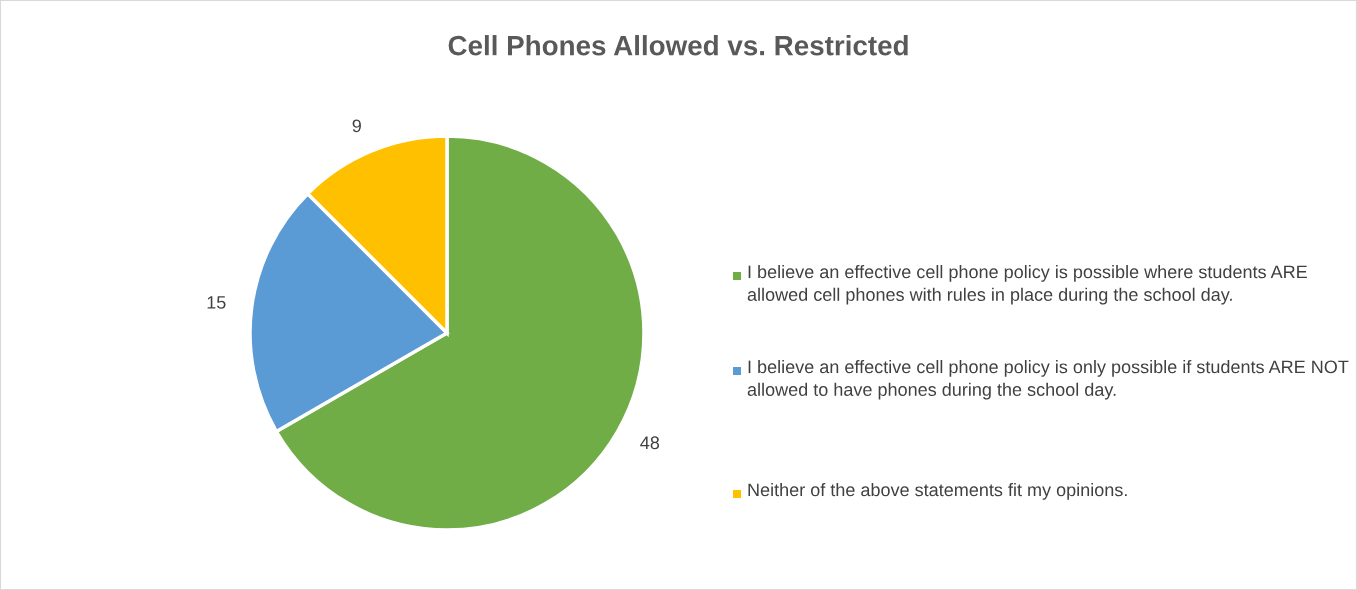 The width and height of the screenshot is (1357, 590). Describe the element at coordinates (1027, 285) in the screenshot. I see `legend-label: I believe an effective cell phone policy is possible where students ARE allowed cell phones with rules in place during the school day.` at that location.